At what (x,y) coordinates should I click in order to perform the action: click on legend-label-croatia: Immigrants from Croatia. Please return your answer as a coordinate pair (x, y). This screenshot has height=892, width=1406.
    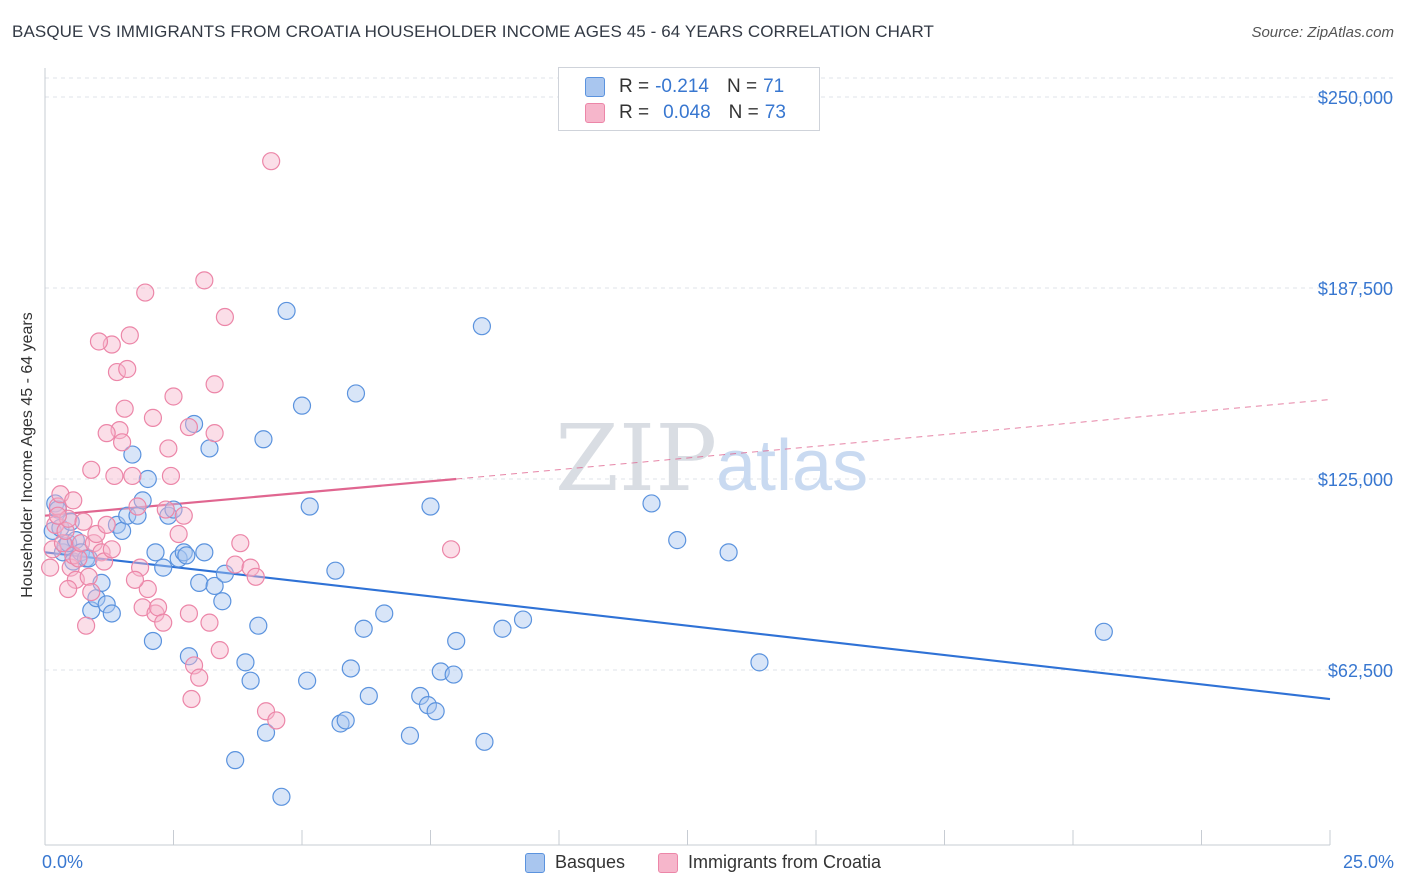
    Looking at the image, I should click on (785, 862).